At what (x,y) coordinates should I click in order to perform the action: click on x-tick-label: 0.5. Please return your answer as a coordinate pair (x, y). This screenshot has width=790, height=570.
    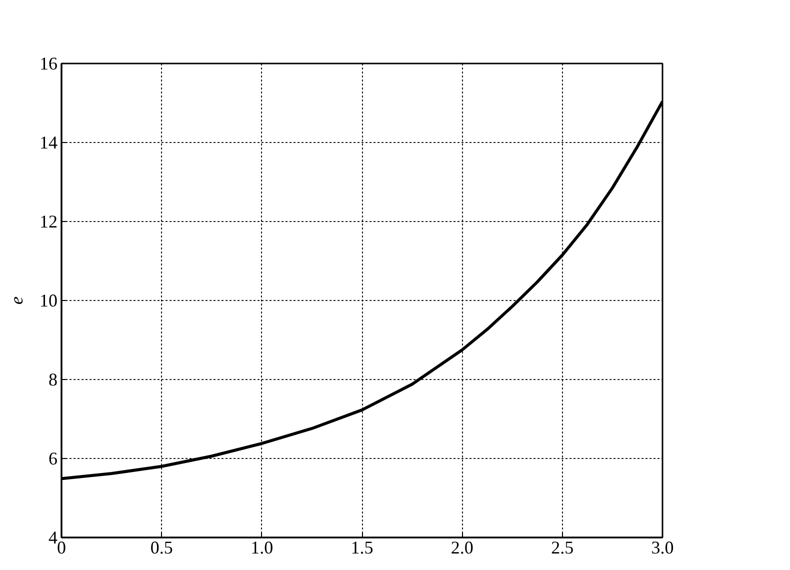
    Looking at the image, I should click on (161, 548).